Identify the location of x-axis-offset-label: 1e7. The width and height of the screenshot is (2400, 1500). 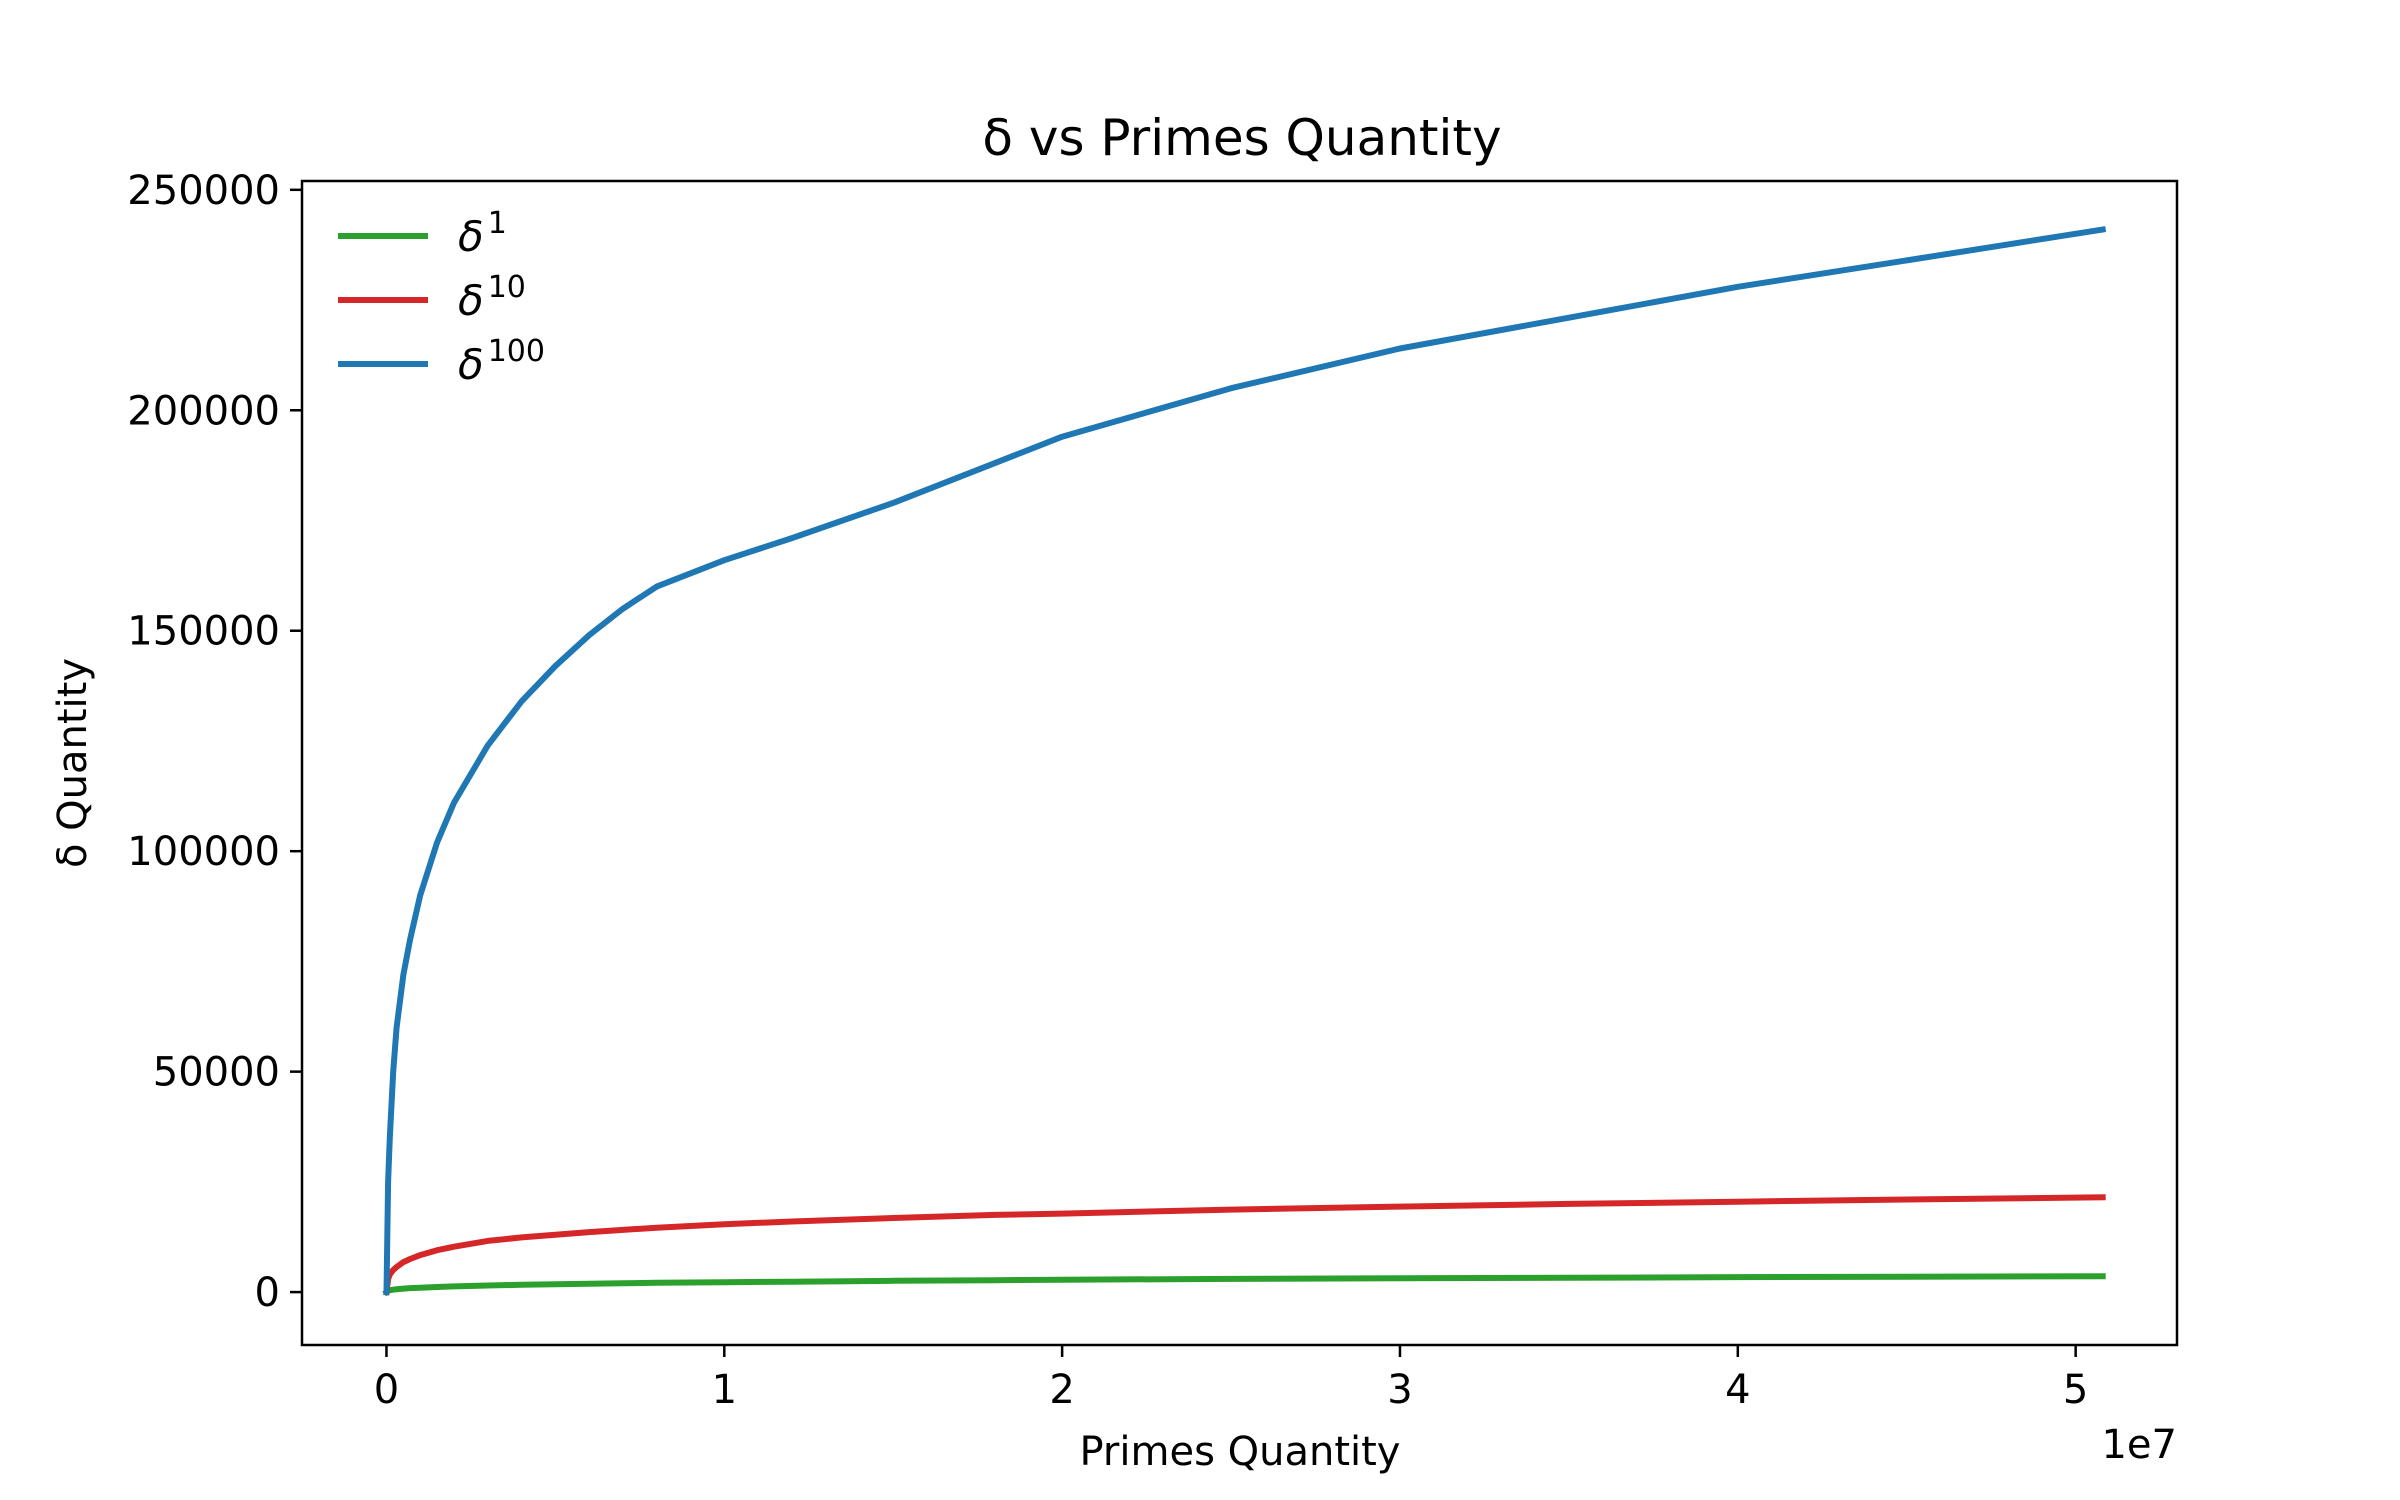
(2139, 1445).